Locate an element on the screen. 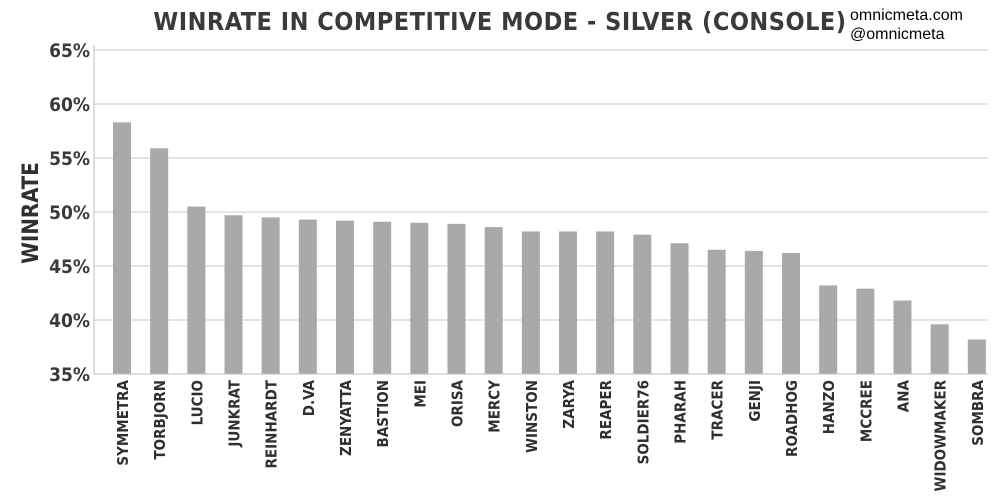 The width and height of the screenshot is (1000, 500). x-tick-label: TRACER is located at coordinates (718, 409).